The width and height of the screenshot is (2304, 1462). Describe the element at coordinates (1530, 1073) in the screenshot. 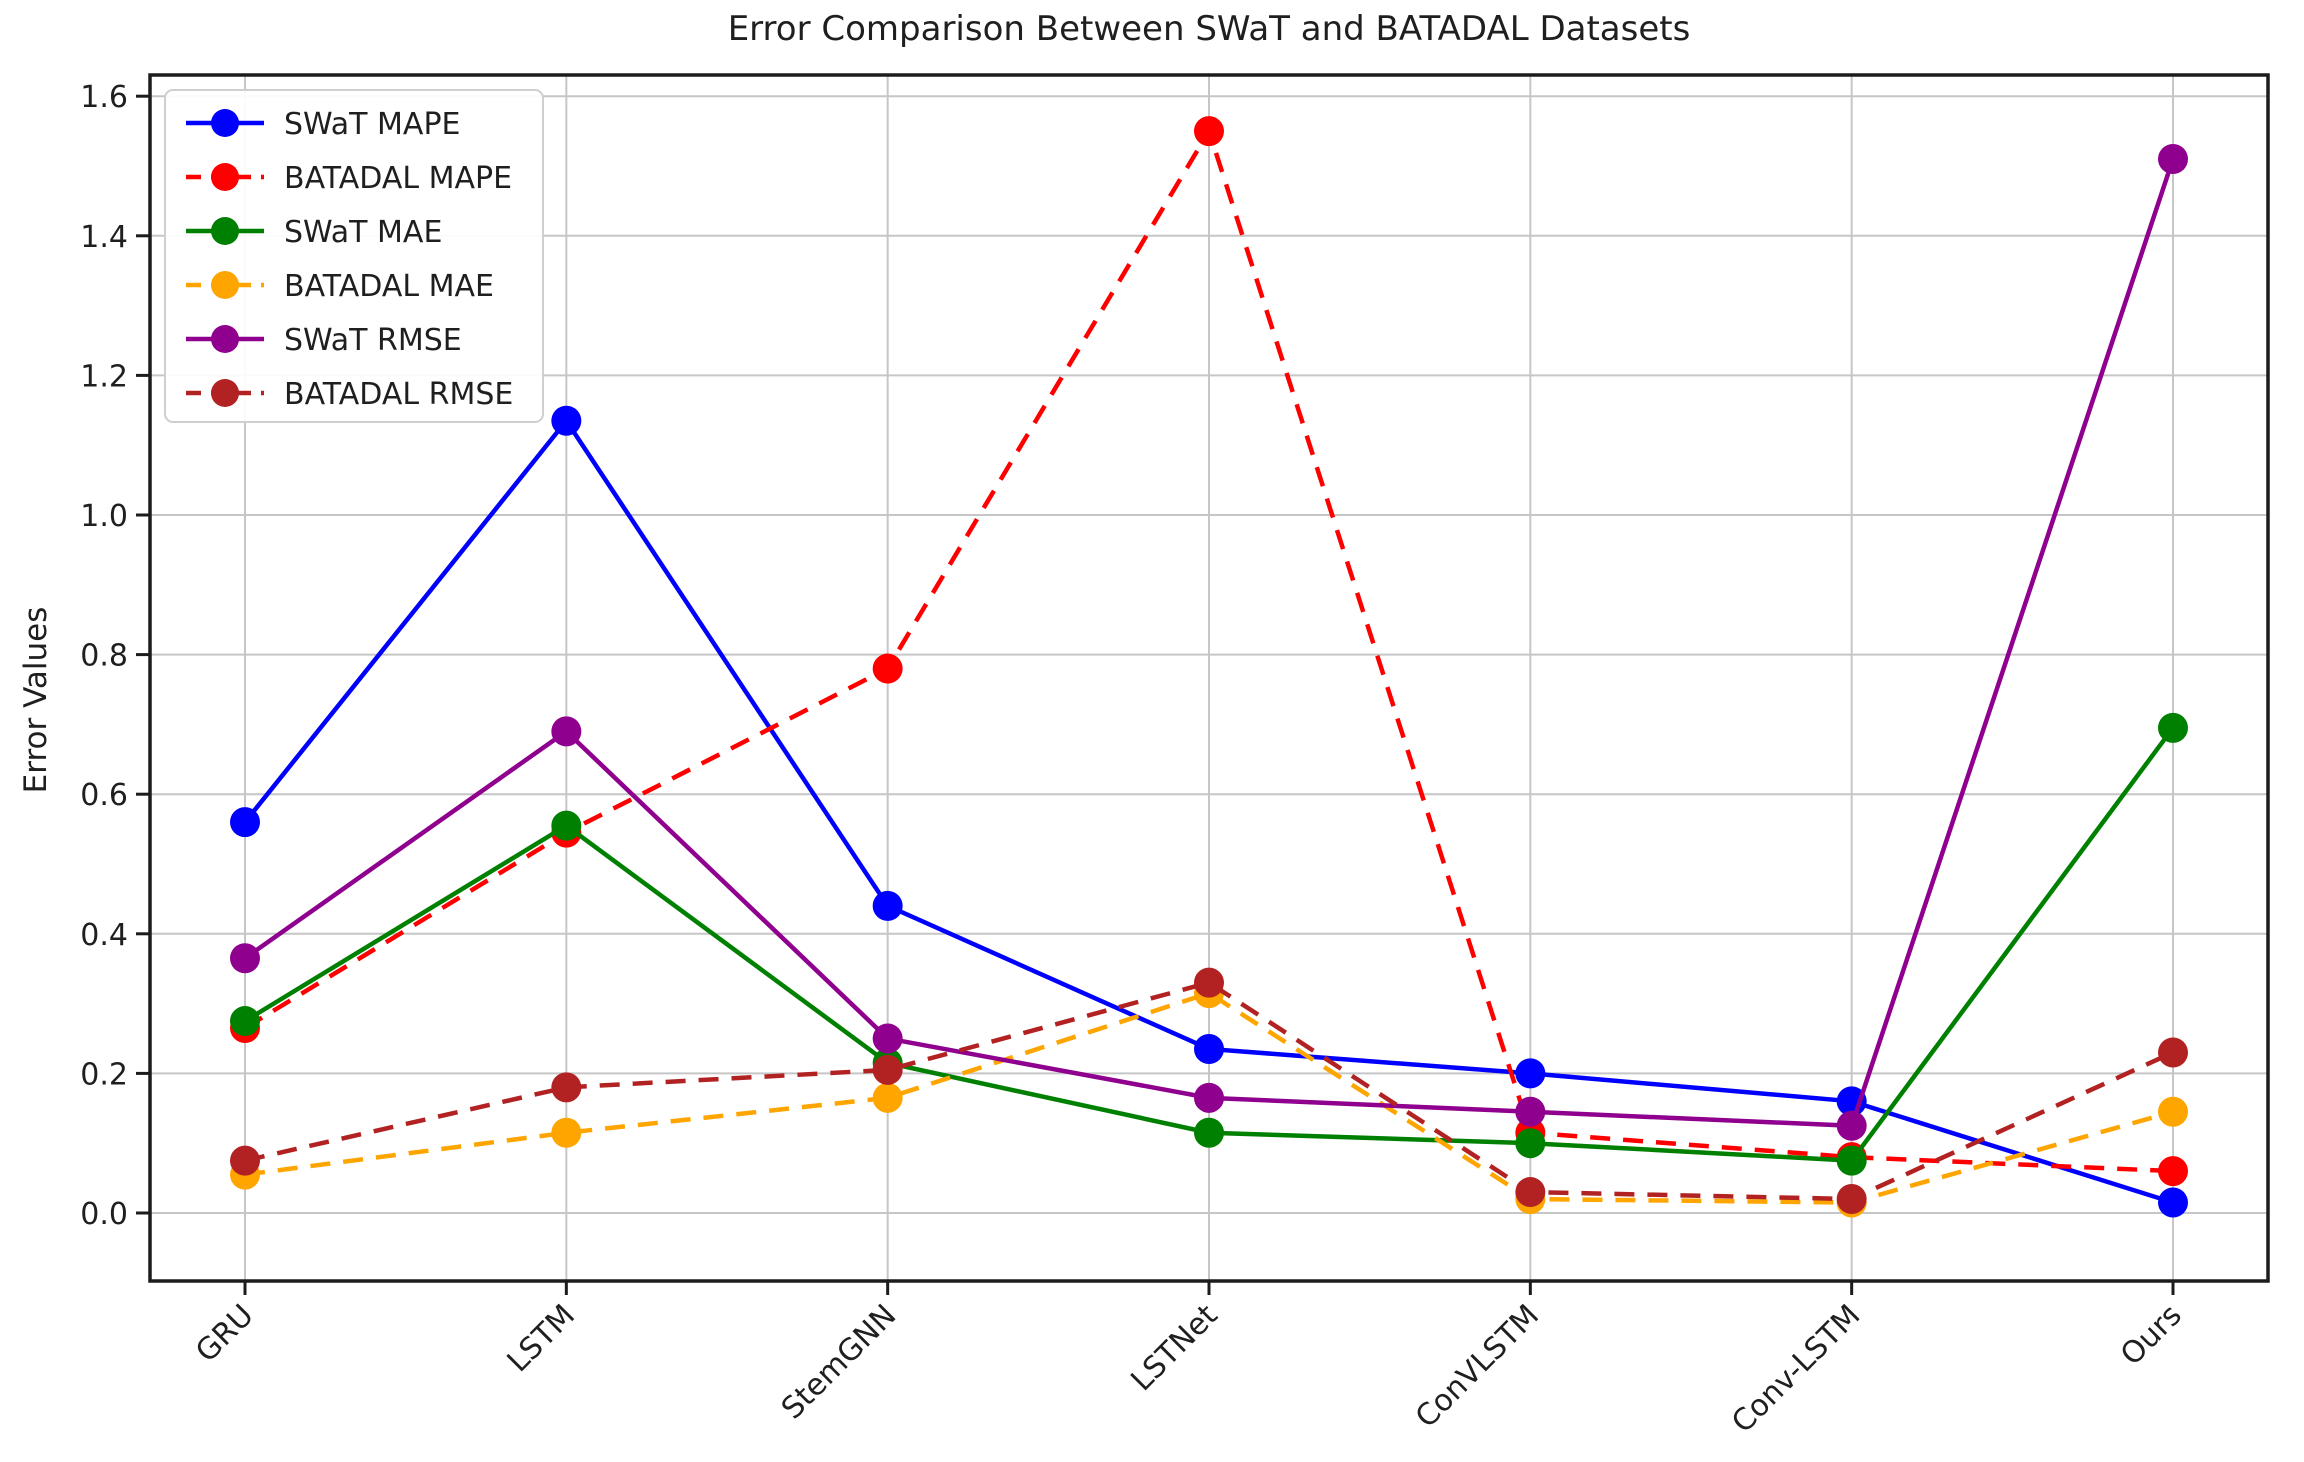

I see `data-point-swat-mape-convlstm` at that location.